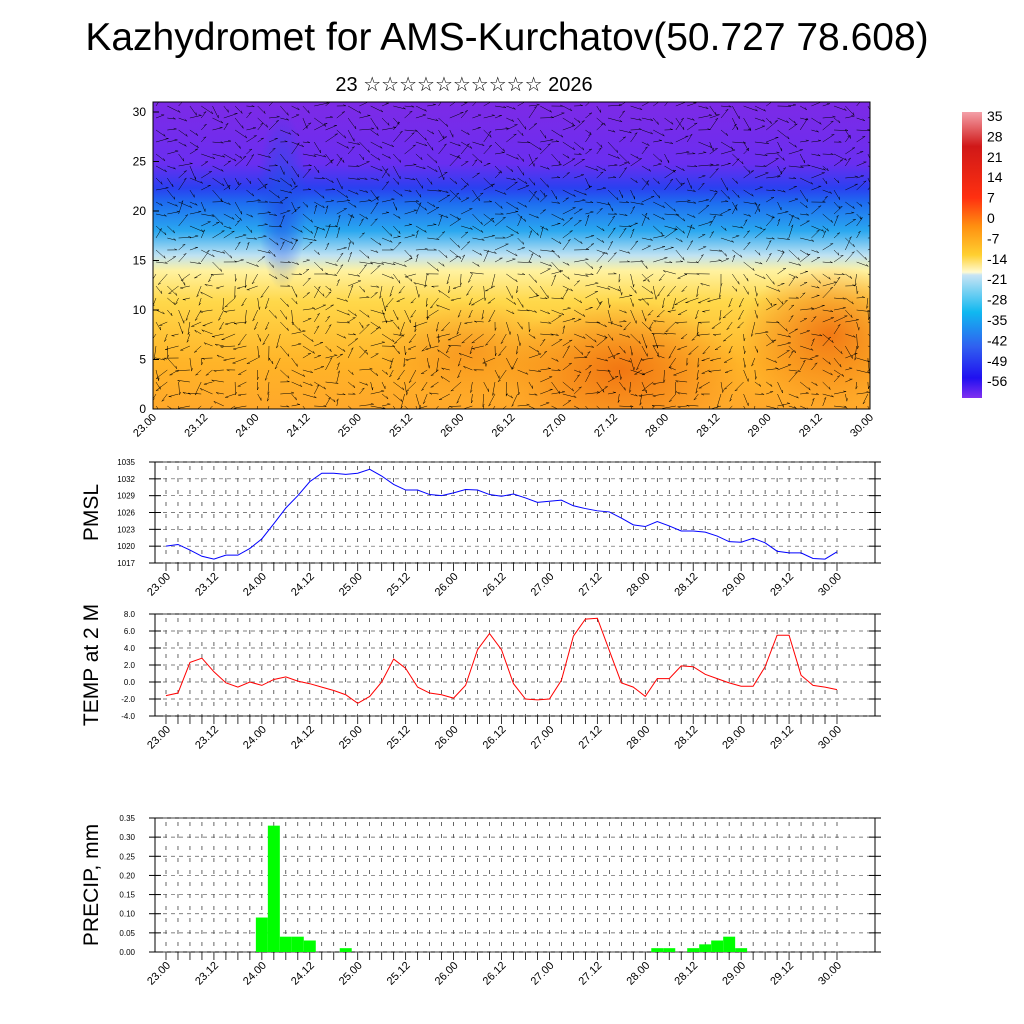 The height and width of the screenshot is (1024, 1024). What do you see at coordinates (997, 361) in the screenshot?
I see `colorbar-label: -49` at bounding box center [997, 361].